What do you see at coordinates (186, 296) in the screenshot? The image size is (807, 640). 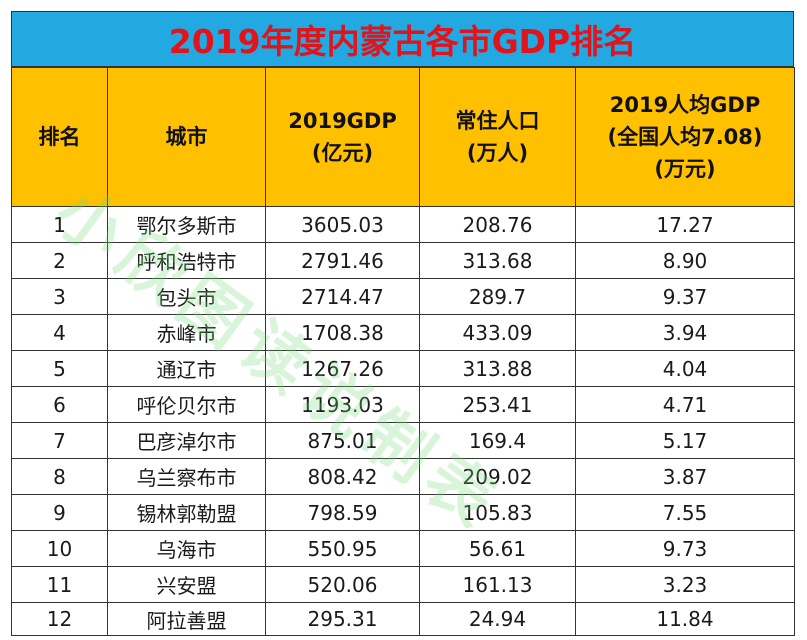 I see `city-cell: 包头市` at bounding box center [186, 296].